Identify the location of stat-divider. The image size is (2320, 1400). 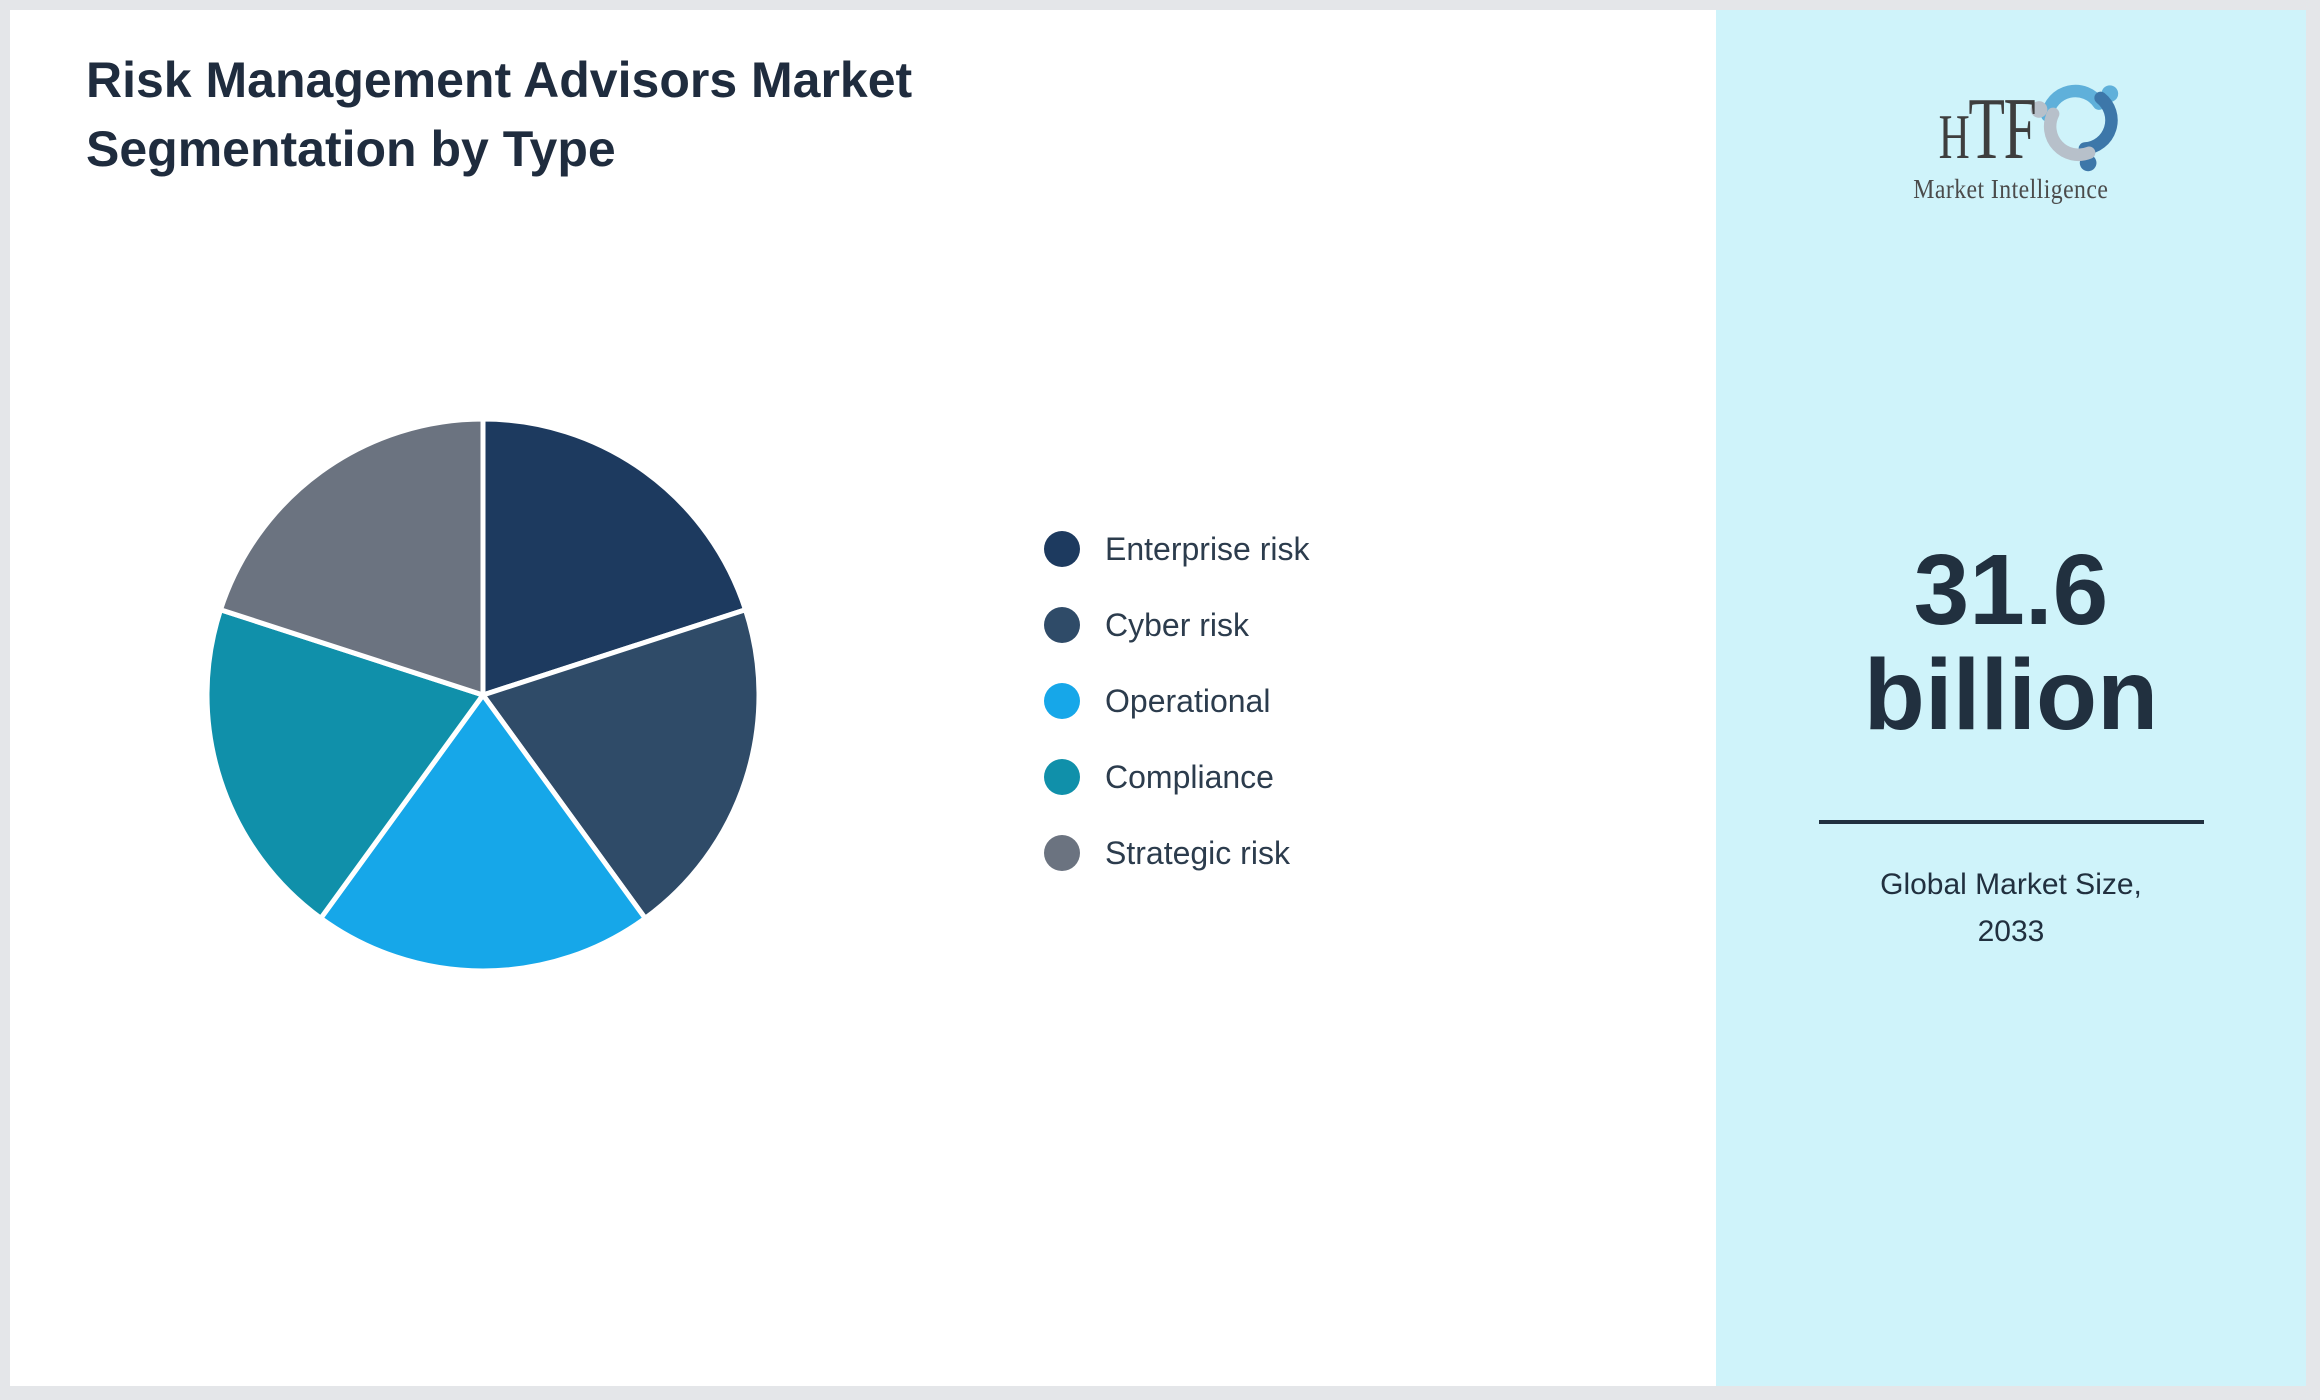
(2011, 822).